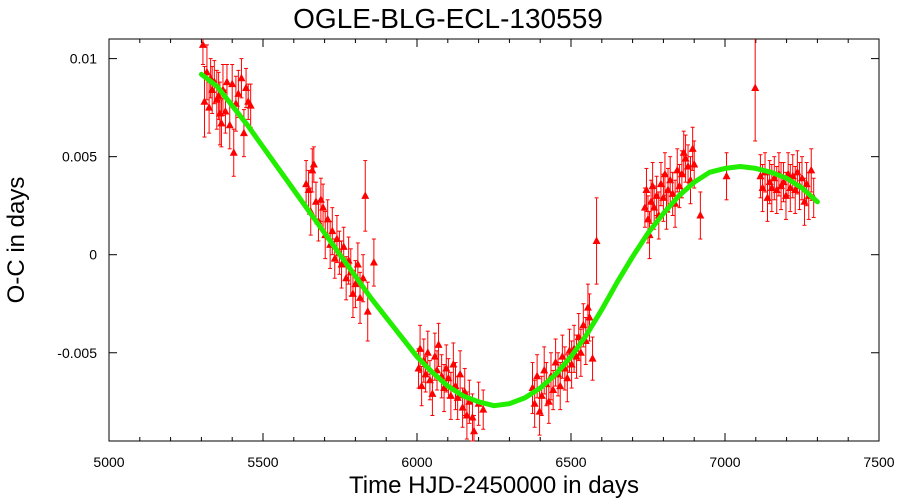 Image resolution: width=900 pixels, height=500 pixels. Describe the element at coordinates (262, 462) in the screenshot. I see `x-tick-label: 5500` at that location.